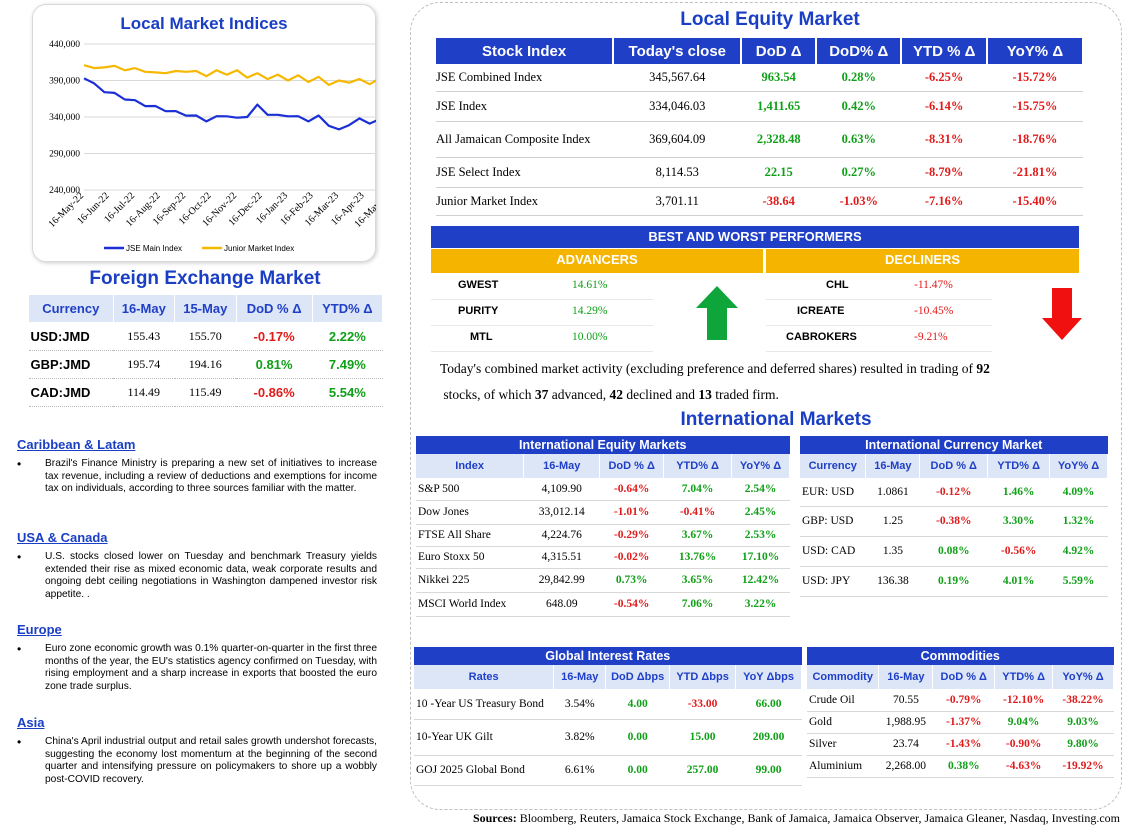 This screenshot has width=1146, height=836. What do you see at coordinates (879, 287) in the screenshot?
I see `performer-row: CHL -11.47%` at bounding box center [879, 287].